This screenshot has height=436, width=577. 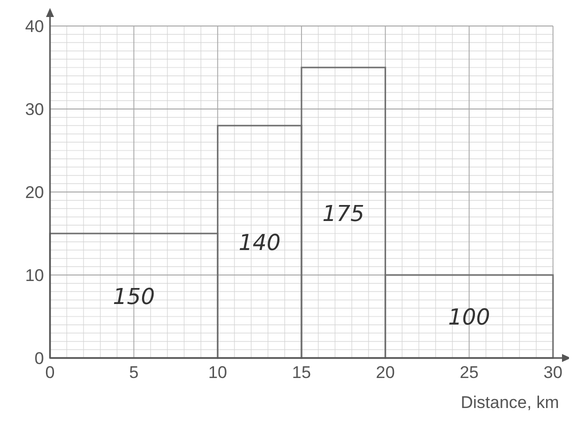 What do you see at coordinates (509, 402) in the screenshot?
I see `x-axis-title: Distance, km` at bounding box center [509, 402].